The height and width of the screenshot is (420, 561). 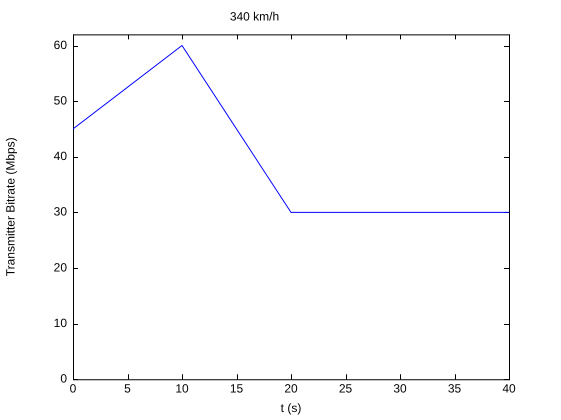 What do you see at coordinates (61, 100) in the screenshot?
I see `y-tick-label: 50` at bounding box center [61, 100].